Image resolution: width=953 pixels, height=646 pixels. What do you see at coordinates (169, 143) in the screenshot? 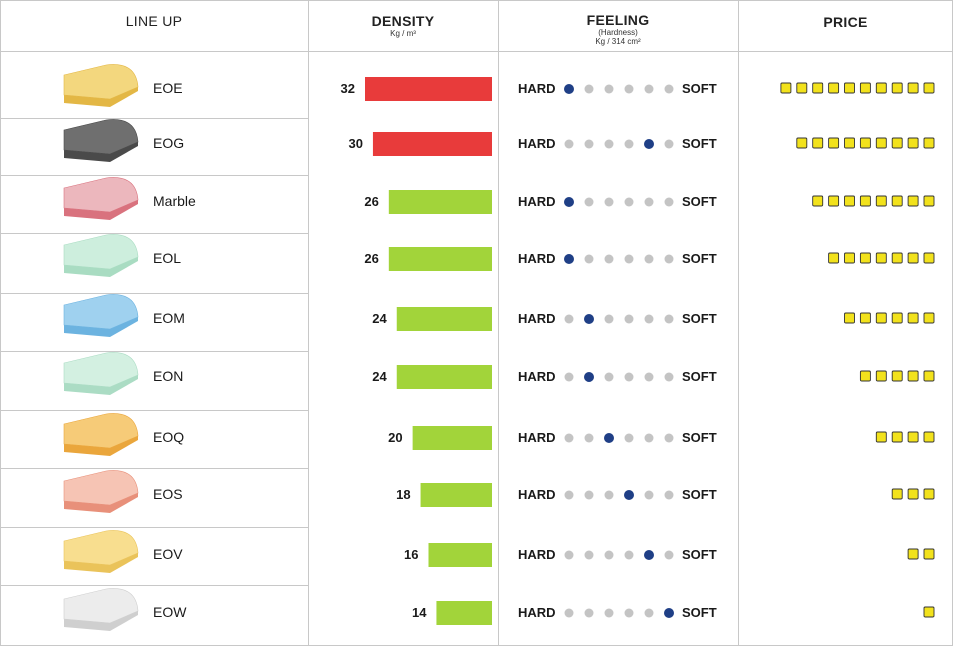
I see `product-name: EOG` at bounding box center [169, 143].